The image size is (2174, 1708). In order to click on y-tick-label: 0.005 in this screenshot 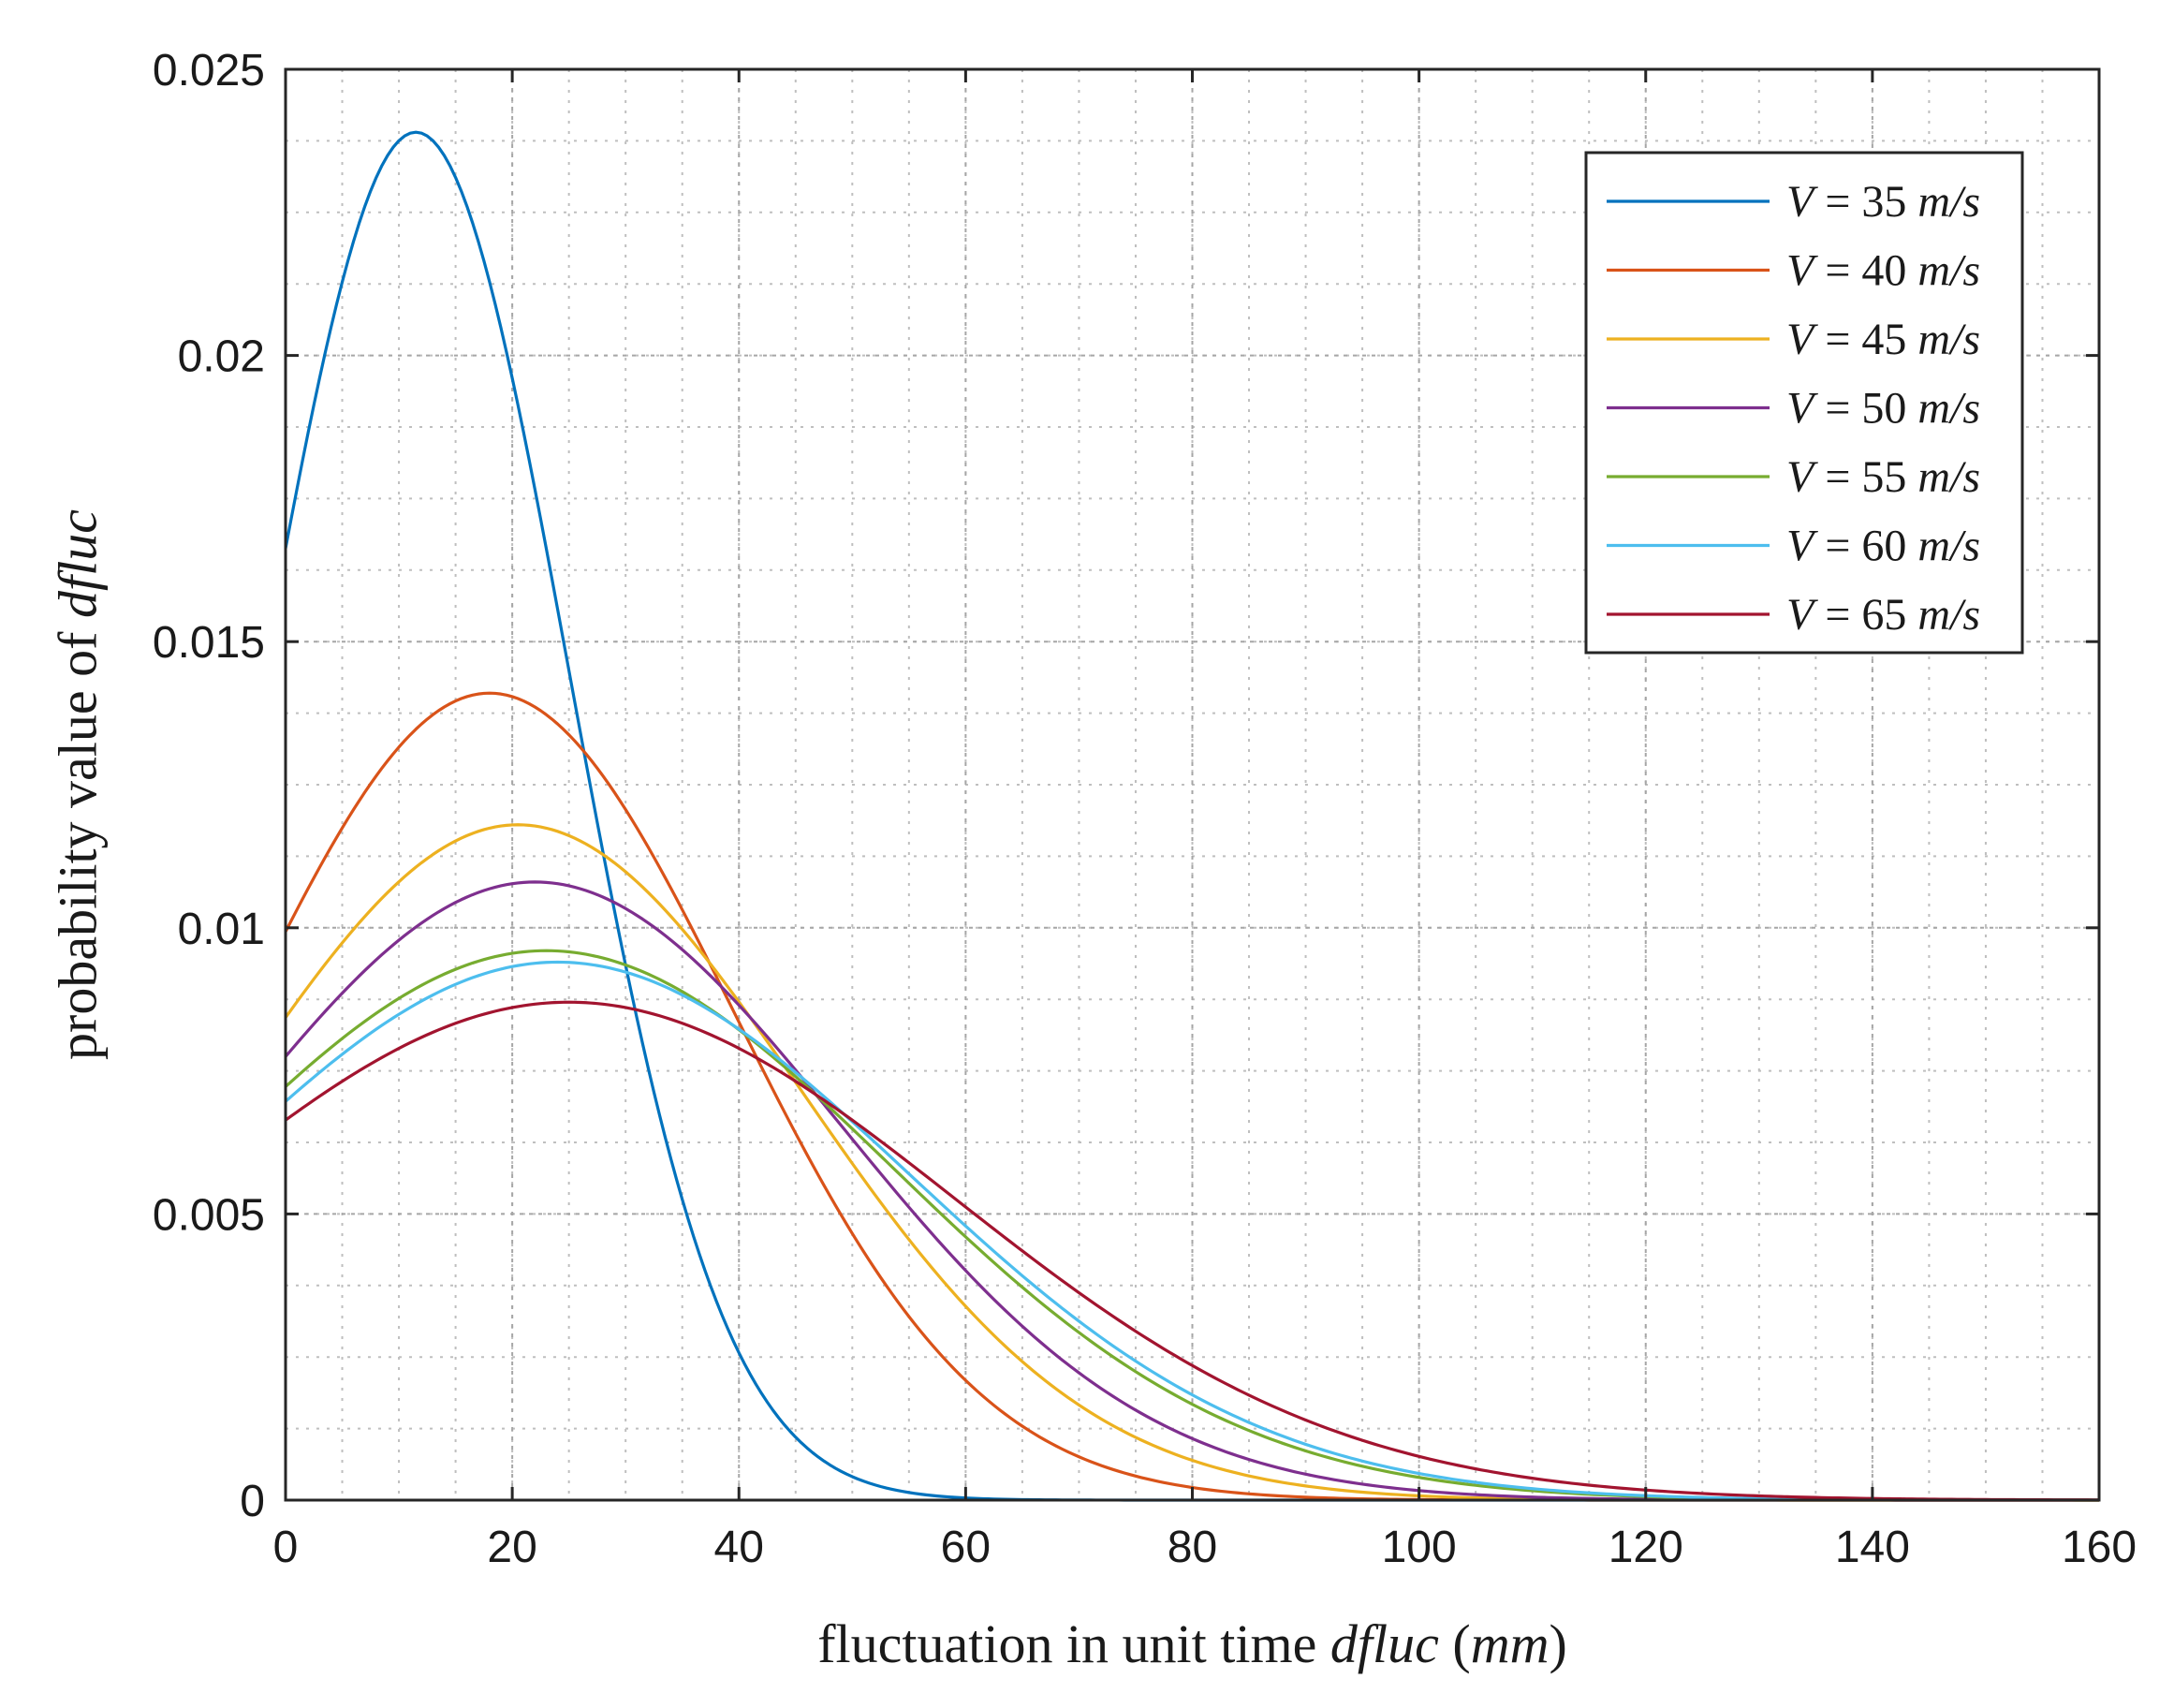, I will do `click(209, 1215)`.